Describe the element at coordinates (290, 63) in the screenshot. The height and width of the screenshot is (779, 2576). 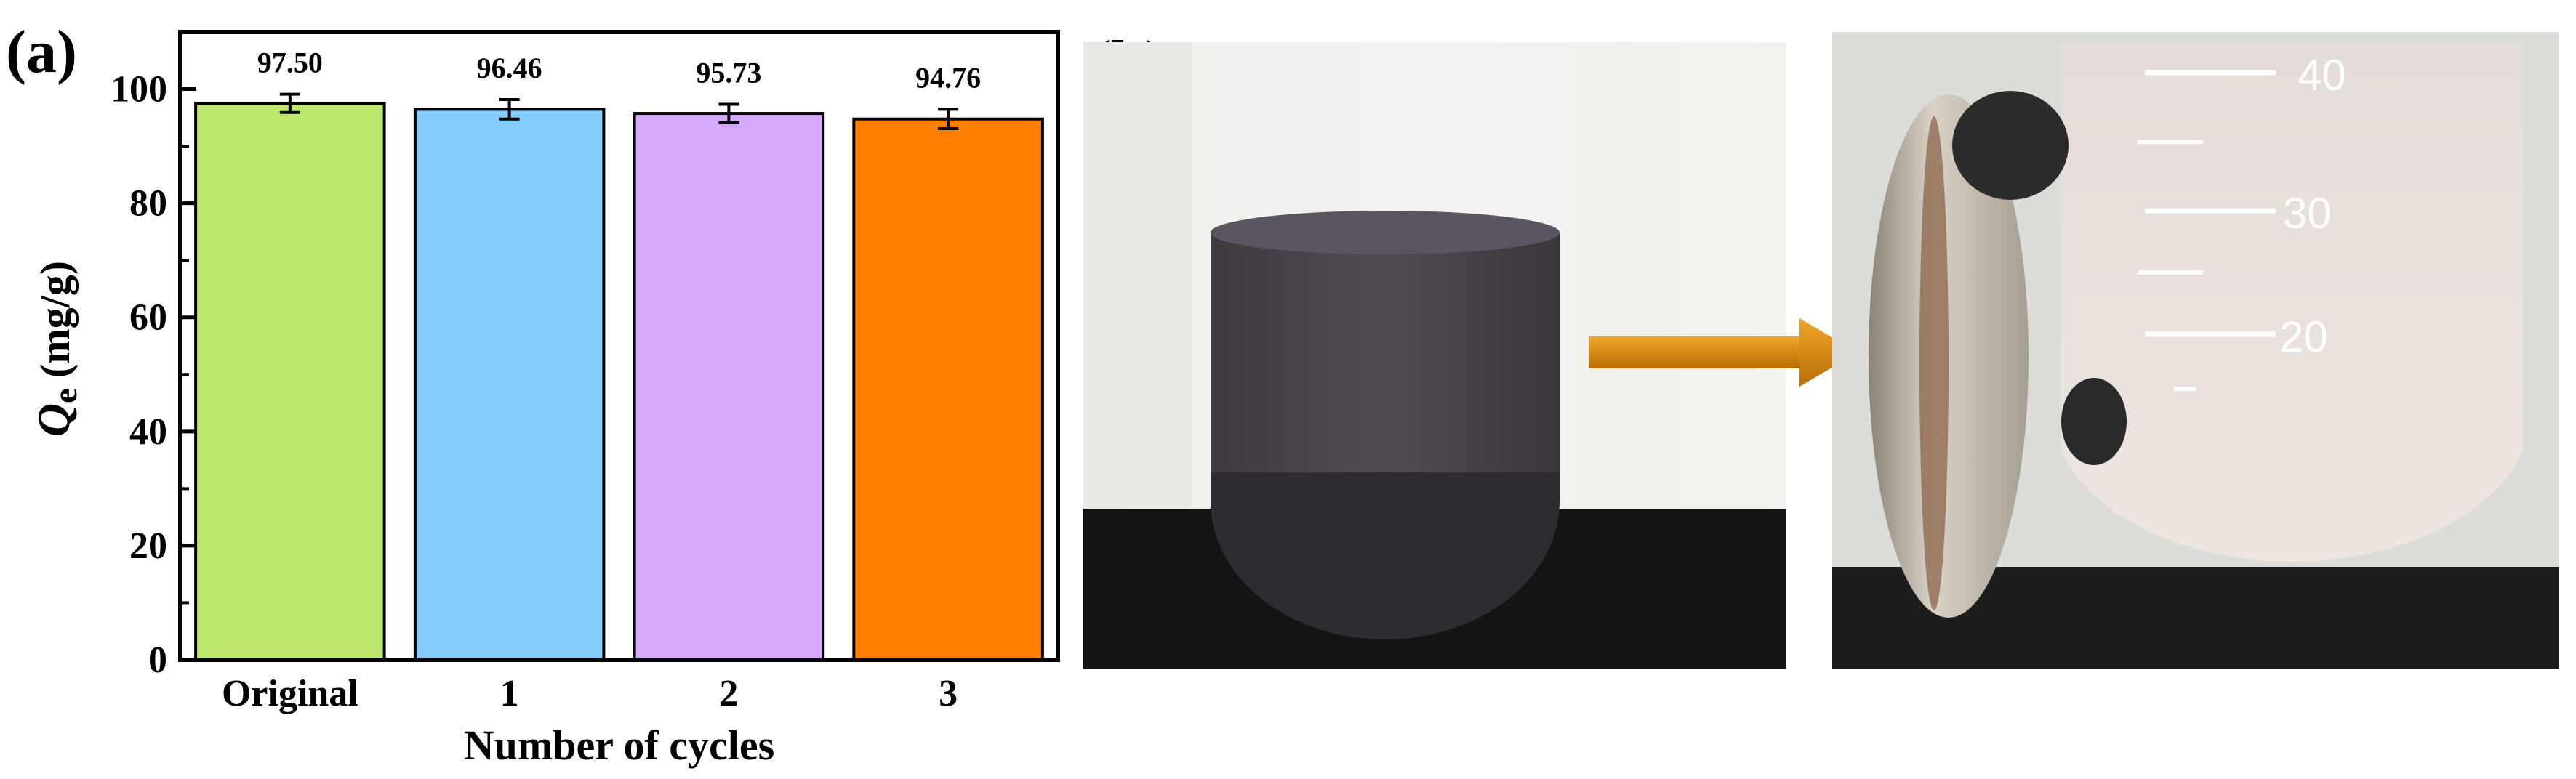
I see `data-label: 97.50` at that location.